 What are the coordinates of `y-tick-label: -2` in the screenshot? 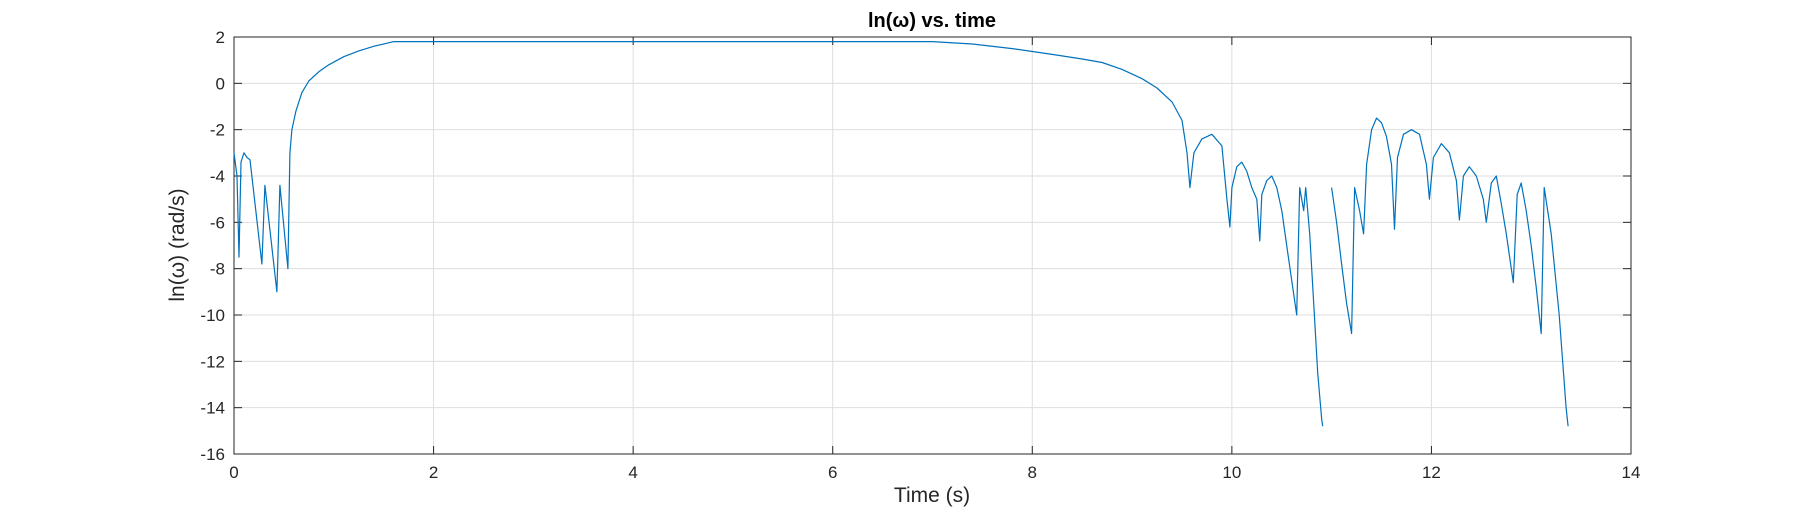 It's located at (217, 130).